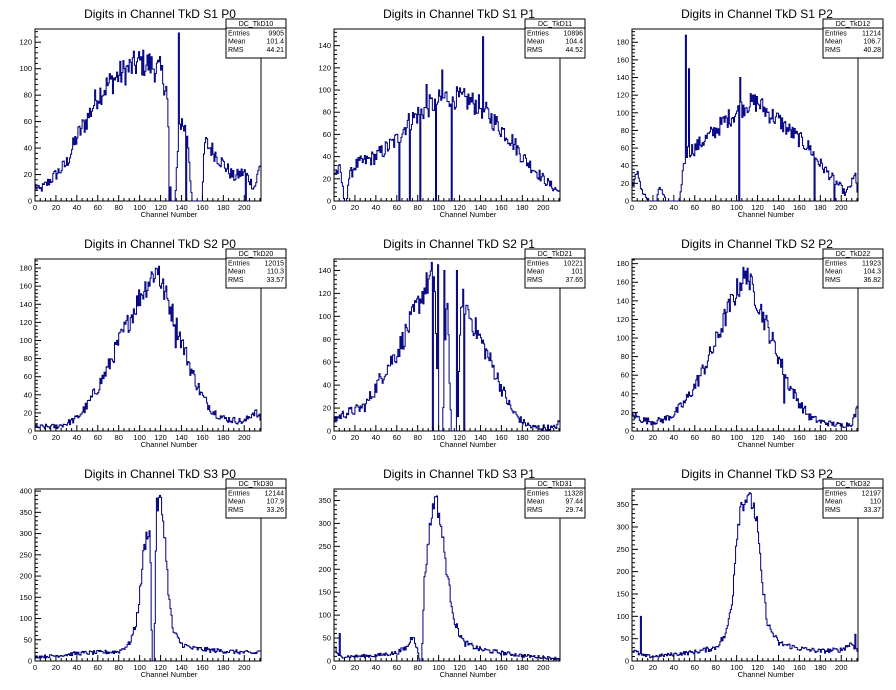 The image size is (896, 690). What do you see at coordinates (757, 14) in the screenshot?
I see `panel-title: Digits in Channel TkD S1 P2` at bounding box center [757, 14].